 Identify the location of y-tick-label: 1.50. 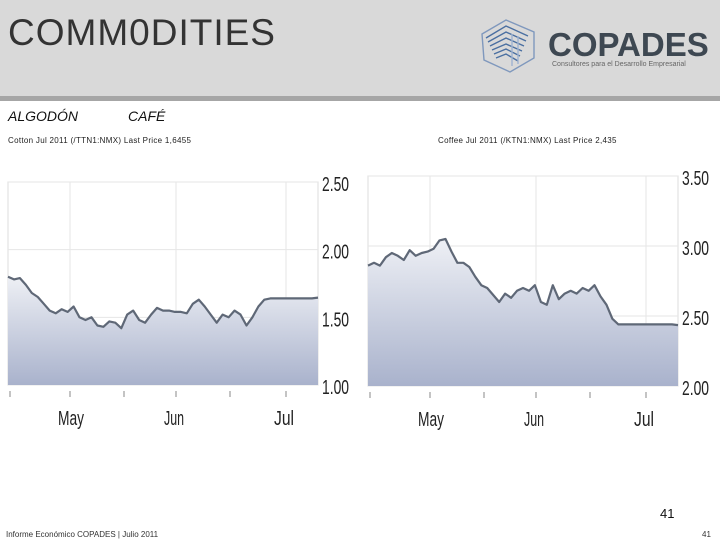
(335, 320).